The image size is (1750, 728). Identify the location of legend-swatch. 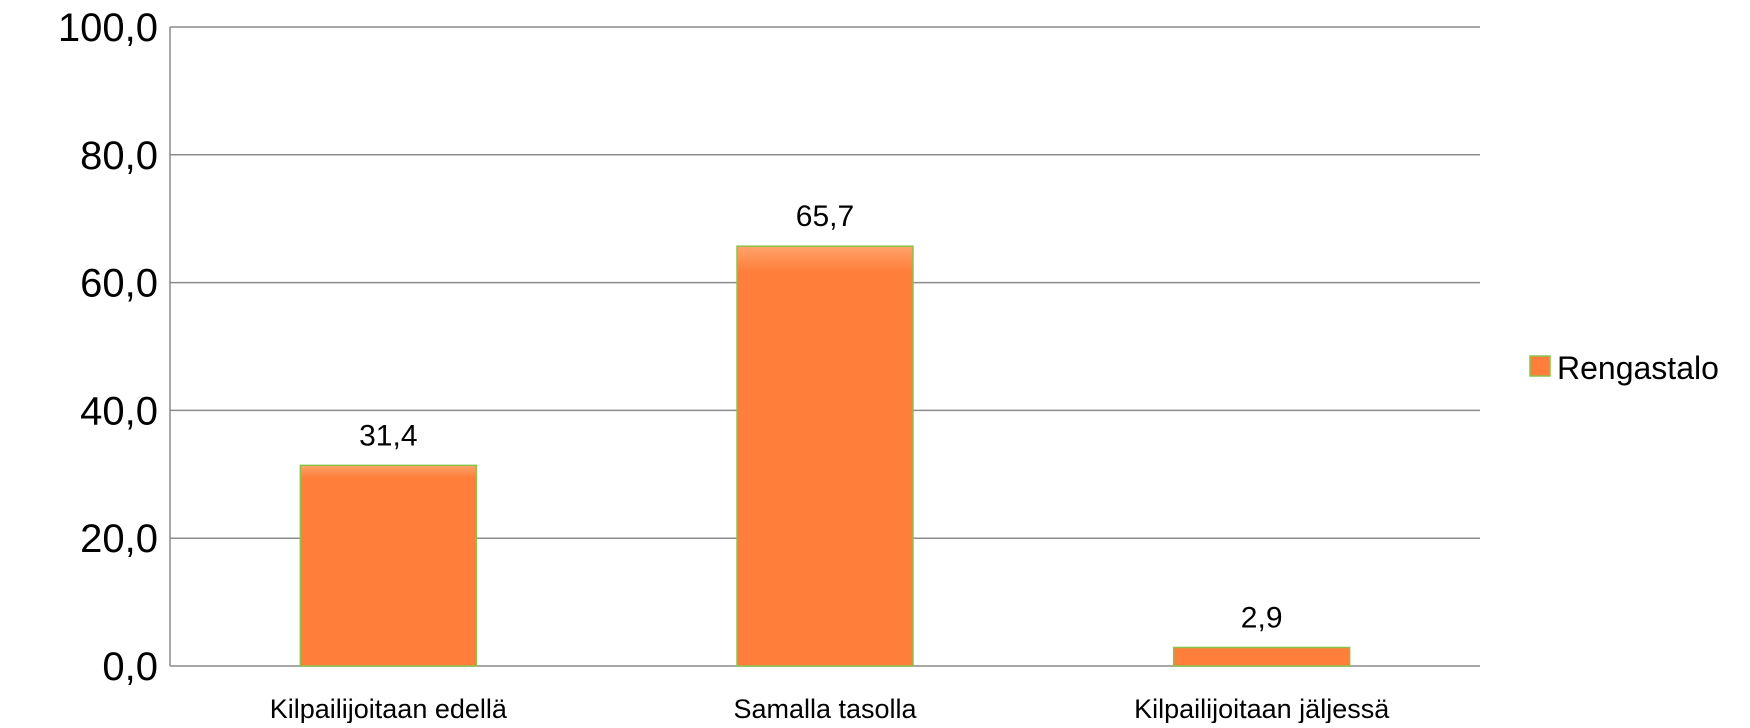
(1540, 366).